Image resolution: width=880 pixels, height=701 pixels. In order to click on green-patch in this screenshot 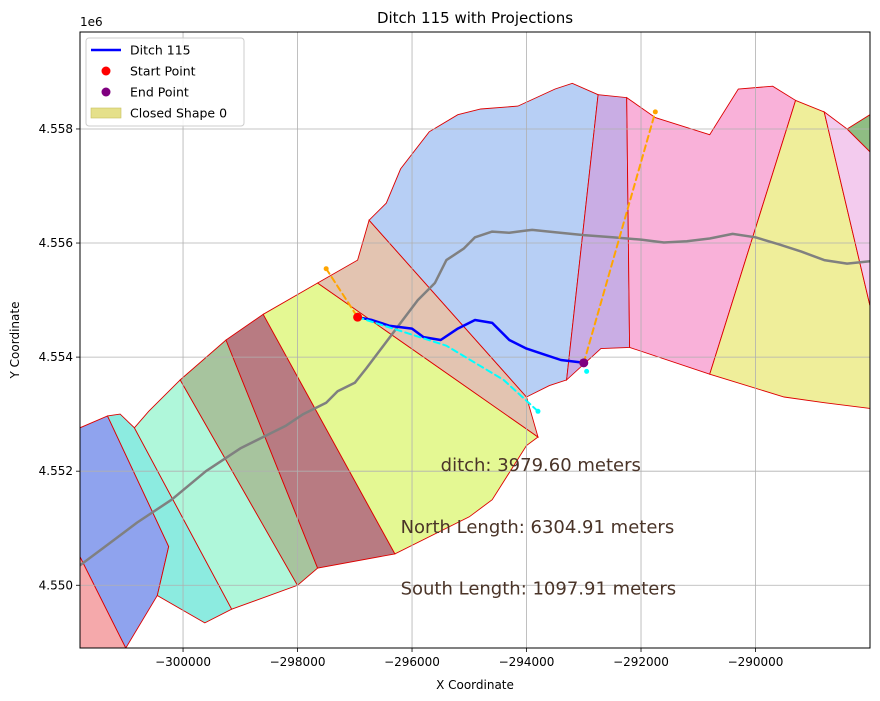, I will do `click(858, 133)`.